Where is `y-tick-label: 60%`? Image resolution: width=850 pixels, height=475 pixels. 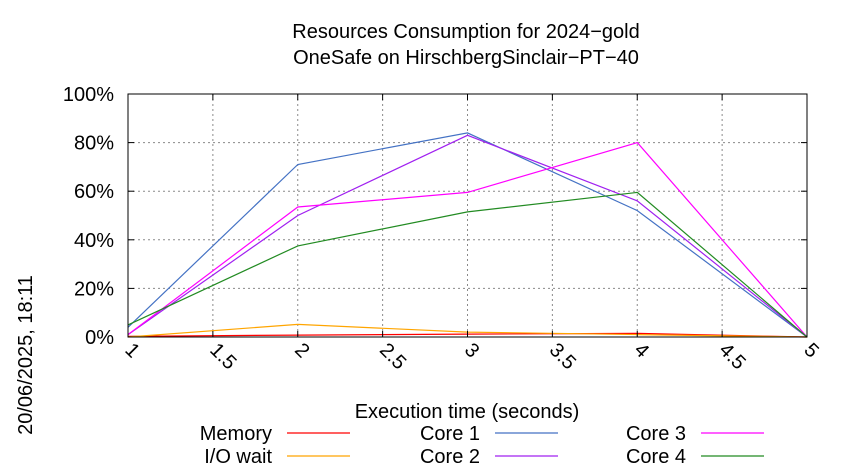
y-tick-label: 60% is located at coordinates (94, 192).